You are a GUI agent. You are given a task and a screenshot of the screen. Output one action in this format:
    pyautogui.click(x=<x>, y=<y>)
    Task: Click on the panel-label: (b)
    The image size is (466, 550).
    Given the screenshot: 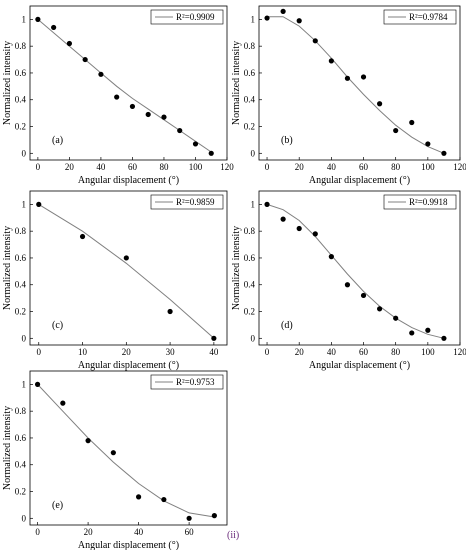 What is the action you would take?
    pyautogui.click(x=287, y=140)
    